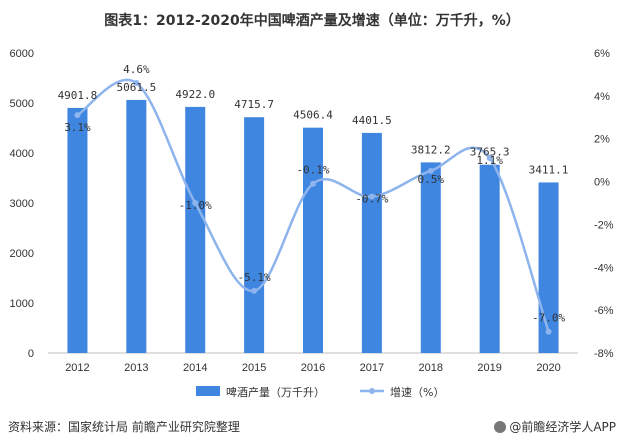 This screenshot has width=624, height=448. I want to click on y-right-tick-label: -8%, so click(604, 354).